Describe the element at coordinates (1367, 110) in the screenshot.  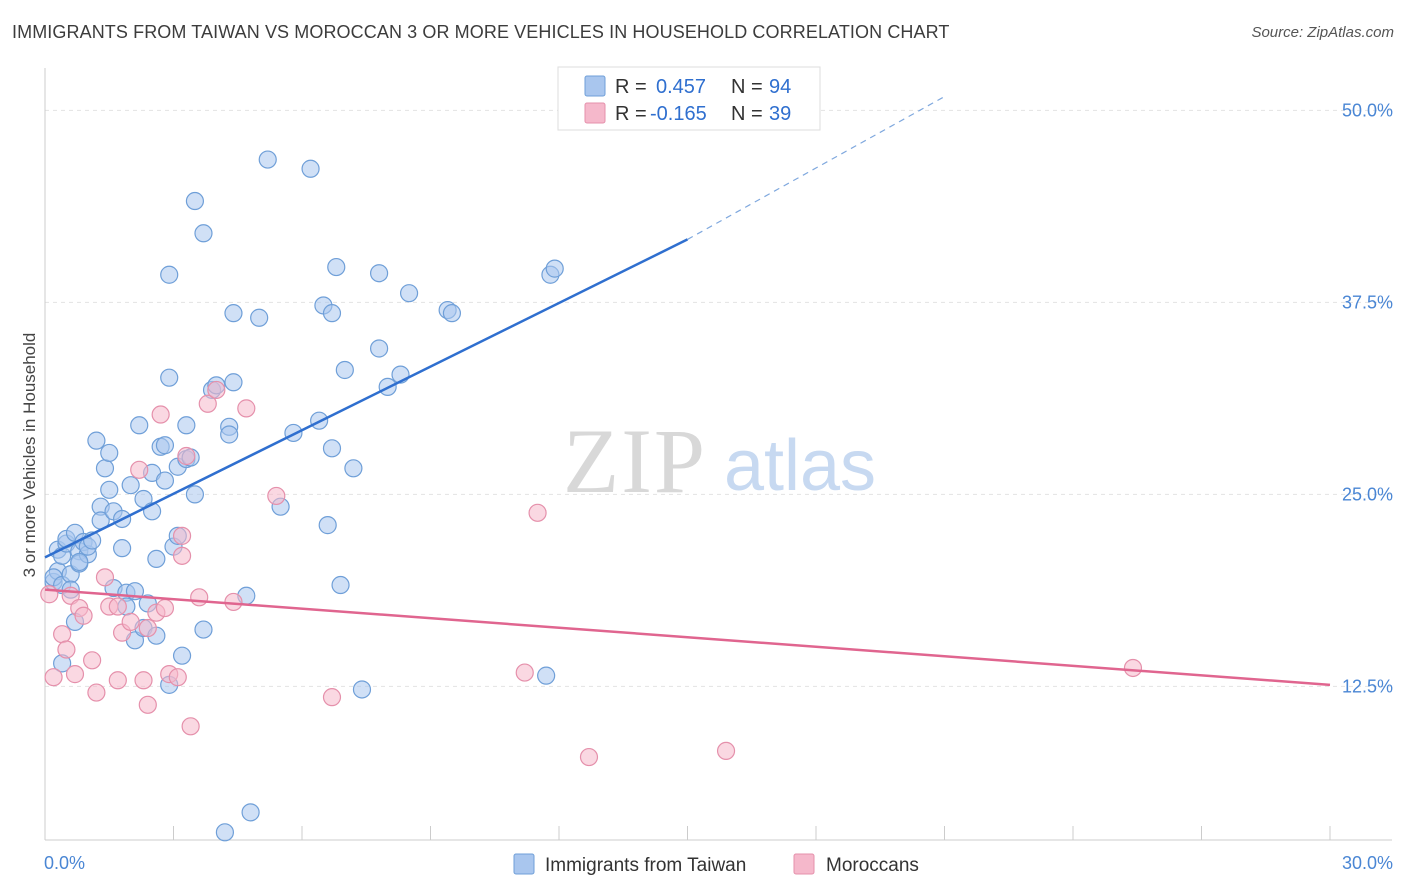
I see `y-tick-label-3: 50.0%` at that location.